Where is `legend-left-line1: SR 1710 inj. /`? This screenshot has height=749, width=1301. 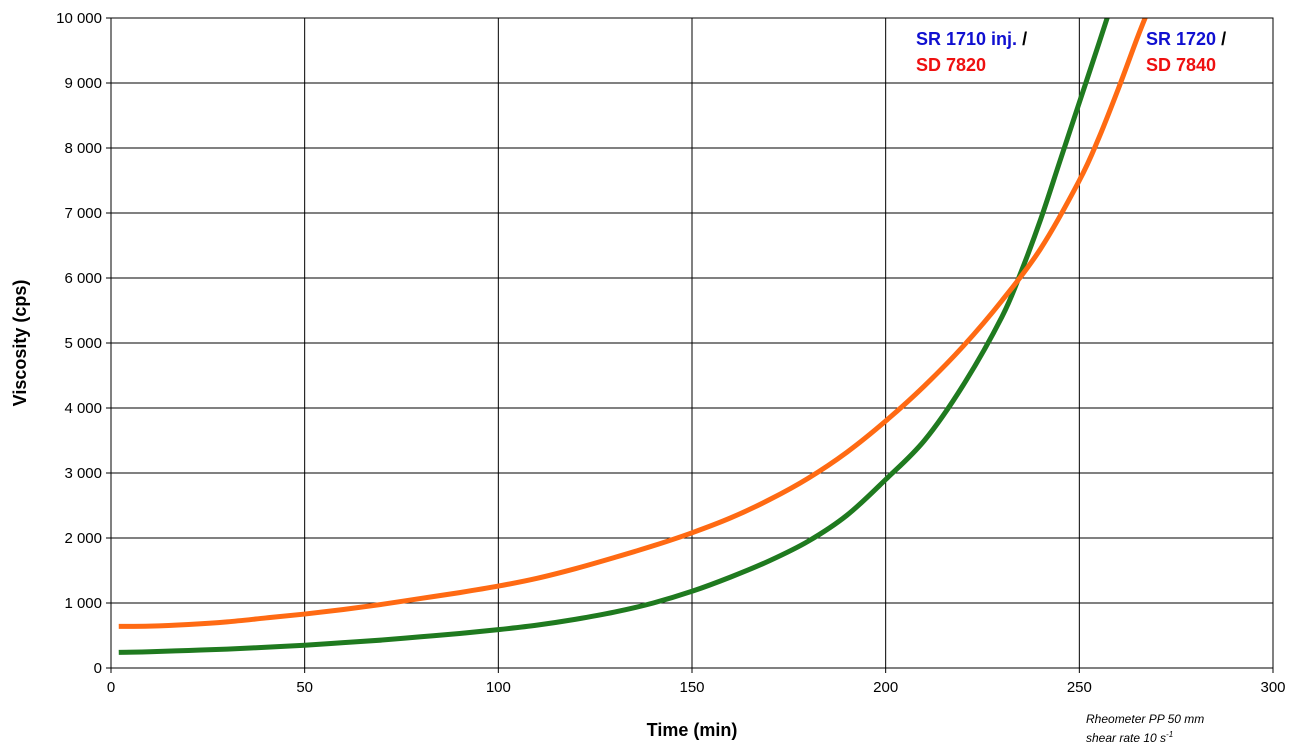
legend-left-line1: SR 1710 inj. / is located at coordinates (971, 39).